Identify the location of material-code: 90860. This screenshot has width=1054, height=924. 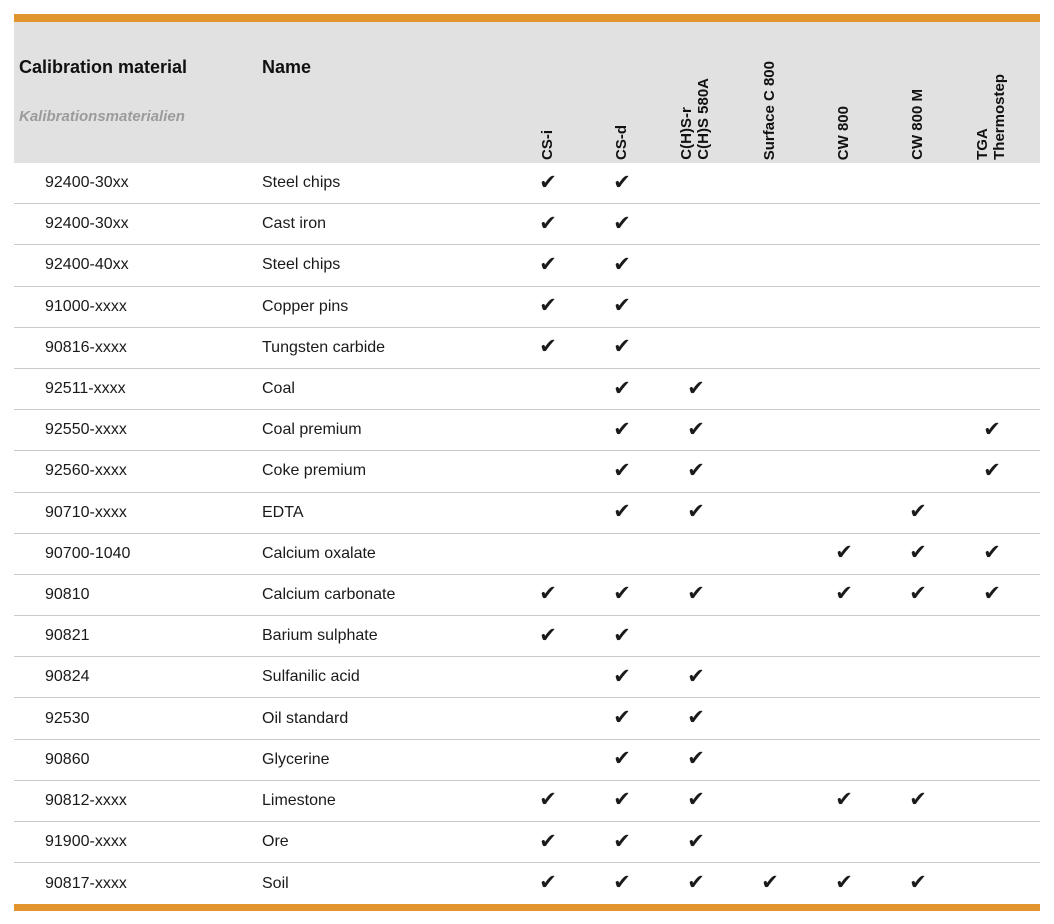
(67, 759).